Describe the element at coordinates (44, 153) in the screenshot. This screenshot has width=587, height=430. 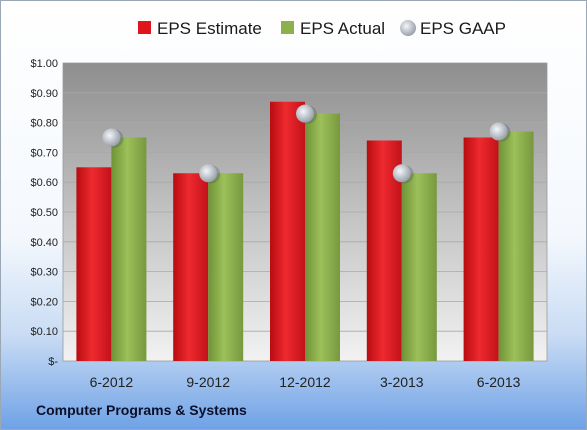
I see `y-tick-label: $0.70` at that location.